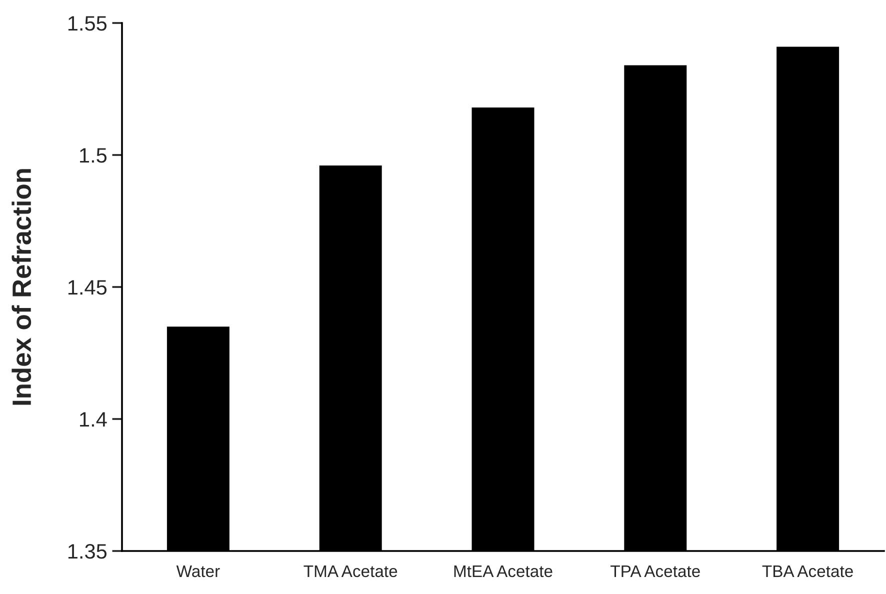 Image resolution: width=886 pixels, height=594 pixels. Describe the element at coordinates (503, 572) in the screenshot. I see `x-tick-label: MtEA Acetate` at that location.